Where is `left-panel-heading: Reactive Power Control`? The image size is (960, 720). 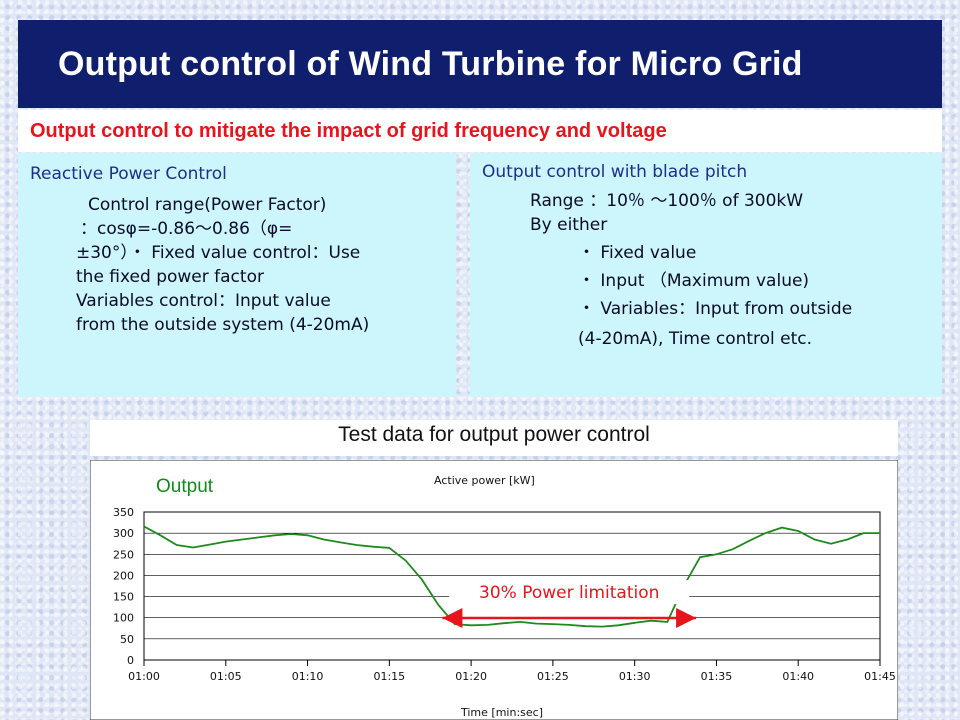 left-panel-heading: Reactive Power Control is located at coordinates (128, 174).